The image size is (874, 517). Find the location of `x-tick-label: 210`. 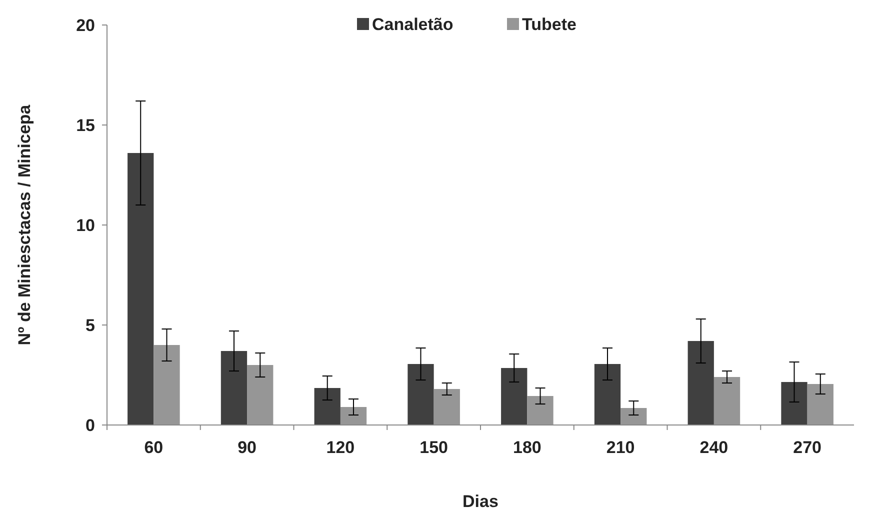

x-tick-label: 210 is located at coordinates (620, 447).